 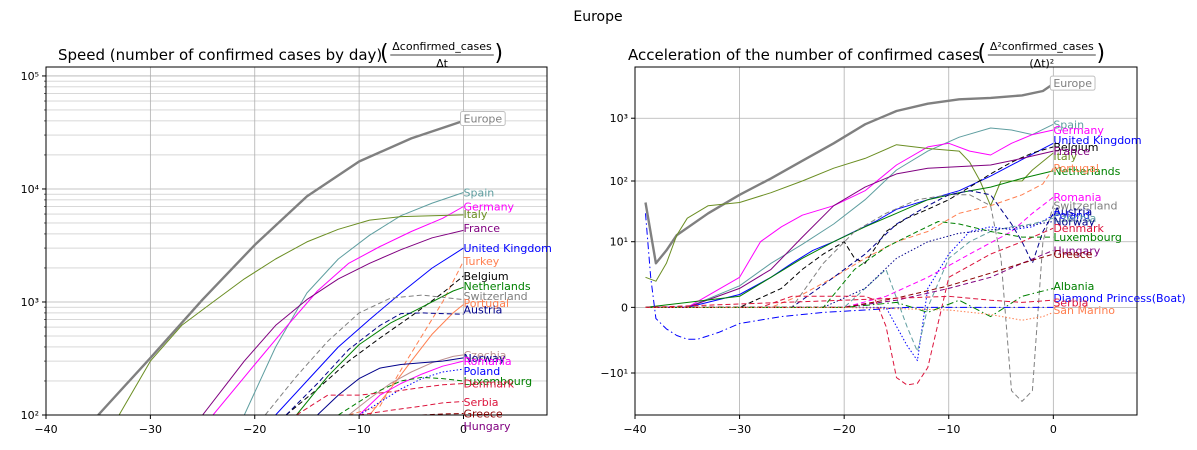 I want to click on x-tick-label: −40, so click(x=634, y=429).